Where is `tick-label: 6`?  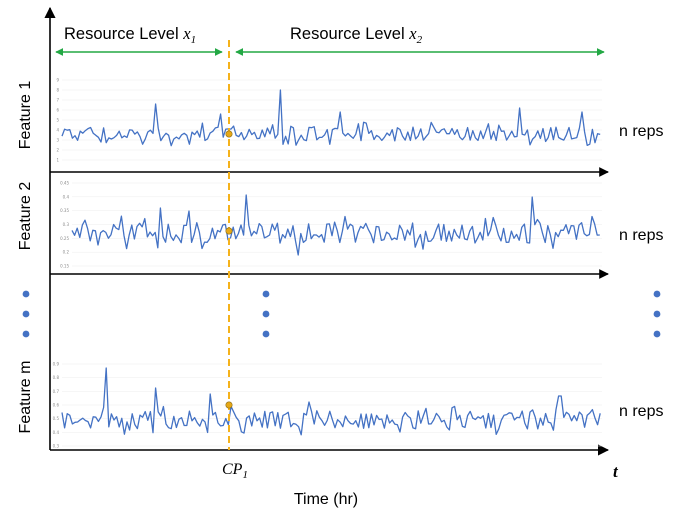 tick-label: 6 is located at coordinates (57, 110).